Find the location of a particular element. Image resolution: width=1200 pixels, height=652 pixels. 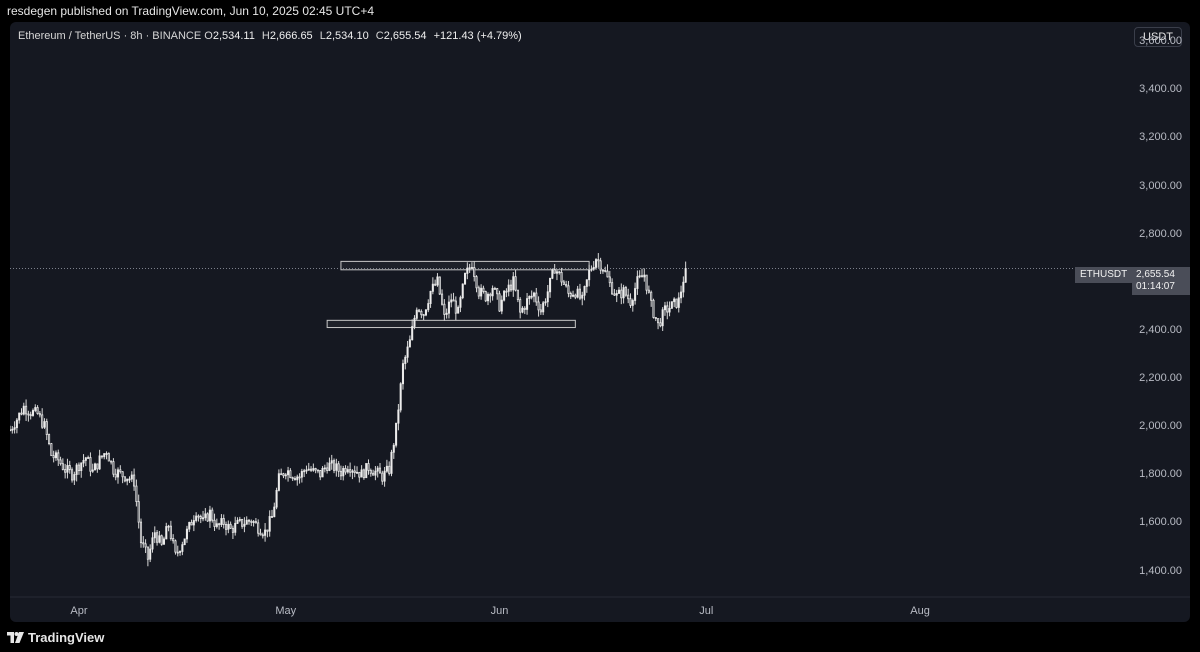

tradingview-brand: TradingView is located at coordinates (55, 637).